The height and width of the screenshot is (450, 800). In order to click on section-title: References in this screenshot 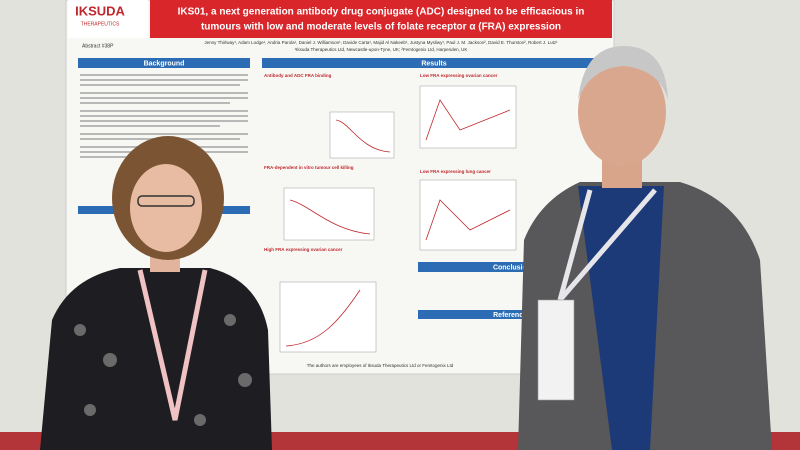, I will do `click(512, 315)`.